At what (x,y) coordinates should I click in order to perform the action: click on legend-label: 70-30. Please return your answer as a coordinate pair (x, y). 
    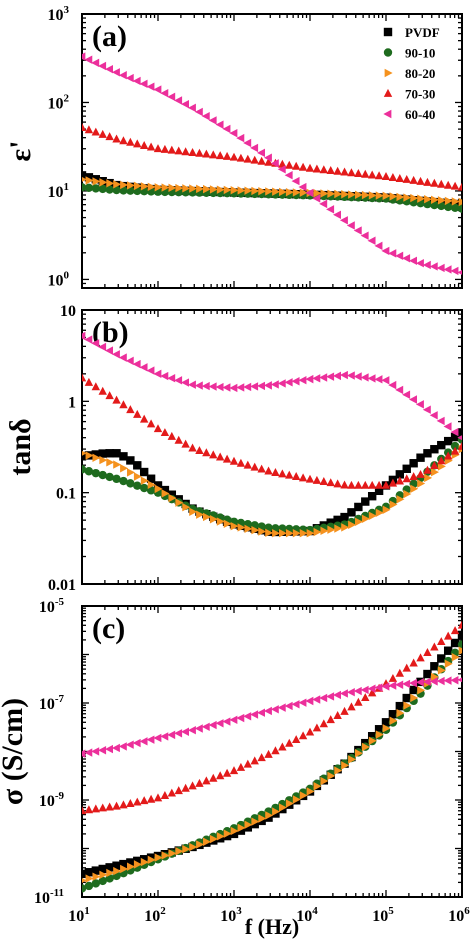
    Looking at the image, I should click on (420, 94).